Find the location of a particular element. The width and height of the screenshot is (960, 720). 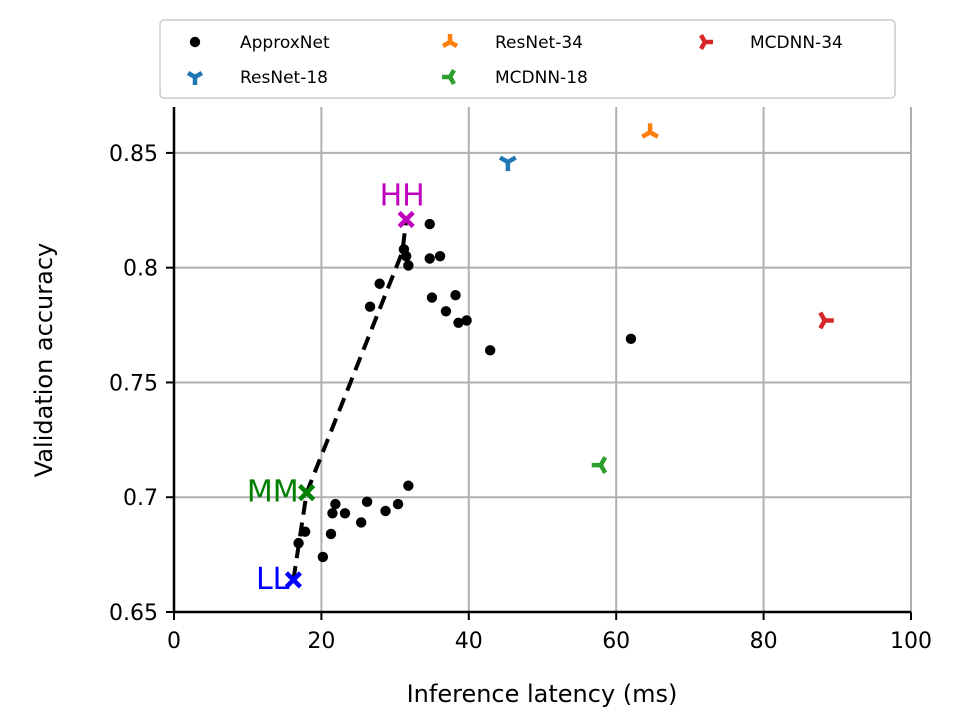

legend-item-approxnet: ApproxNet is located at coordinates (259, 43).